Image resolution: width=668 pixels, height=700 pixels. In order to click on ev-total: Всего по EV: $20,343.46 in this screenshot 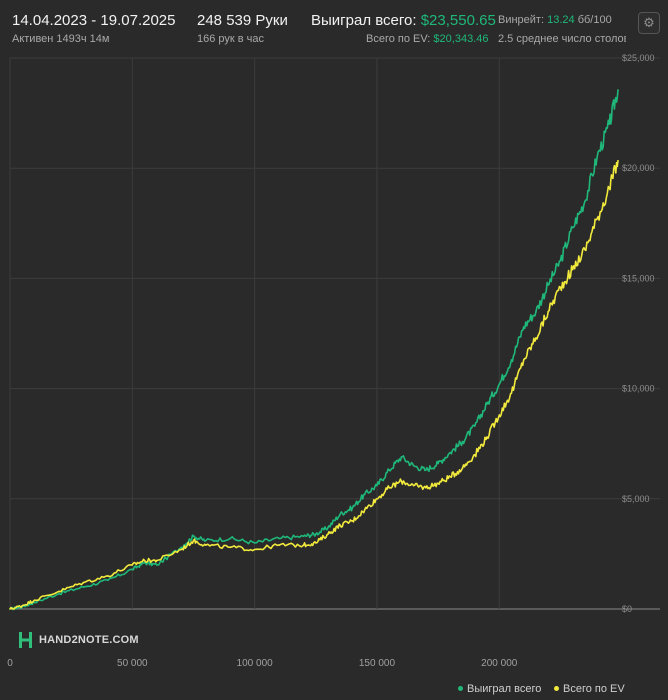, I will do `click(427, 39)`.